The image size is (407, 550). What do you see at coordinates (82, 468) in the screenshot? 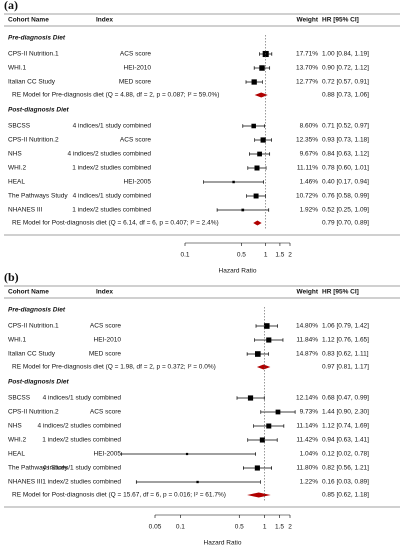
I see `index: 4 indices/1 study combined` at bounding box center [82, 468].